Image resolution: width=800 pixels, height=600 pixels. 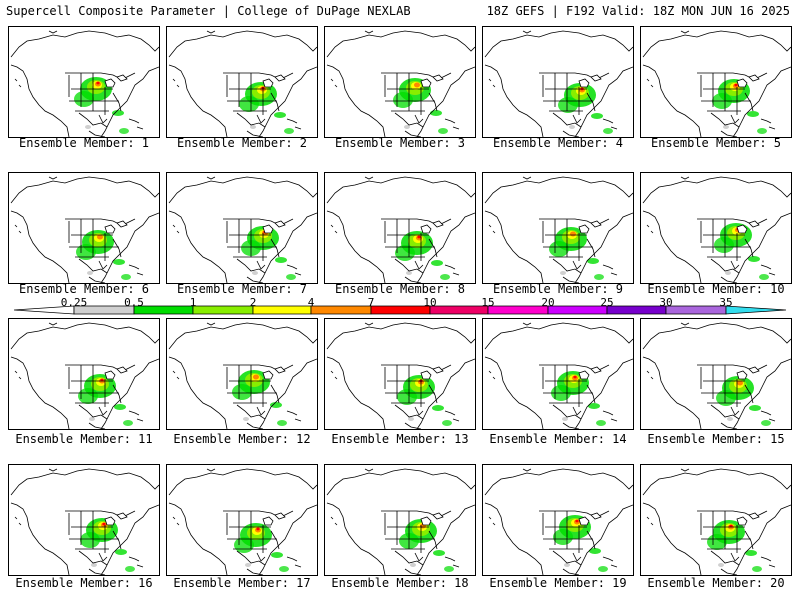 I want to click on color-scale-bar, so click(x=400, y=310).